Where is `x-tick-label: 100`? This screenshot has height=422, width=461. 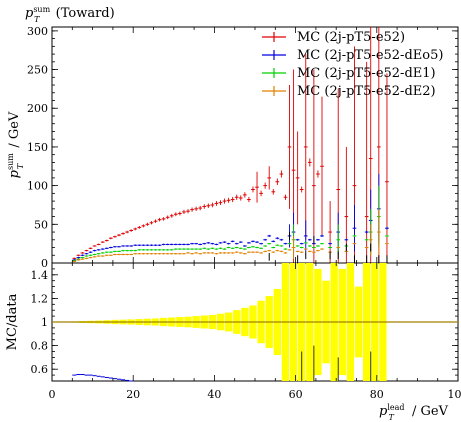 x-tick-label: 100 is located at coordinates (454, 394).